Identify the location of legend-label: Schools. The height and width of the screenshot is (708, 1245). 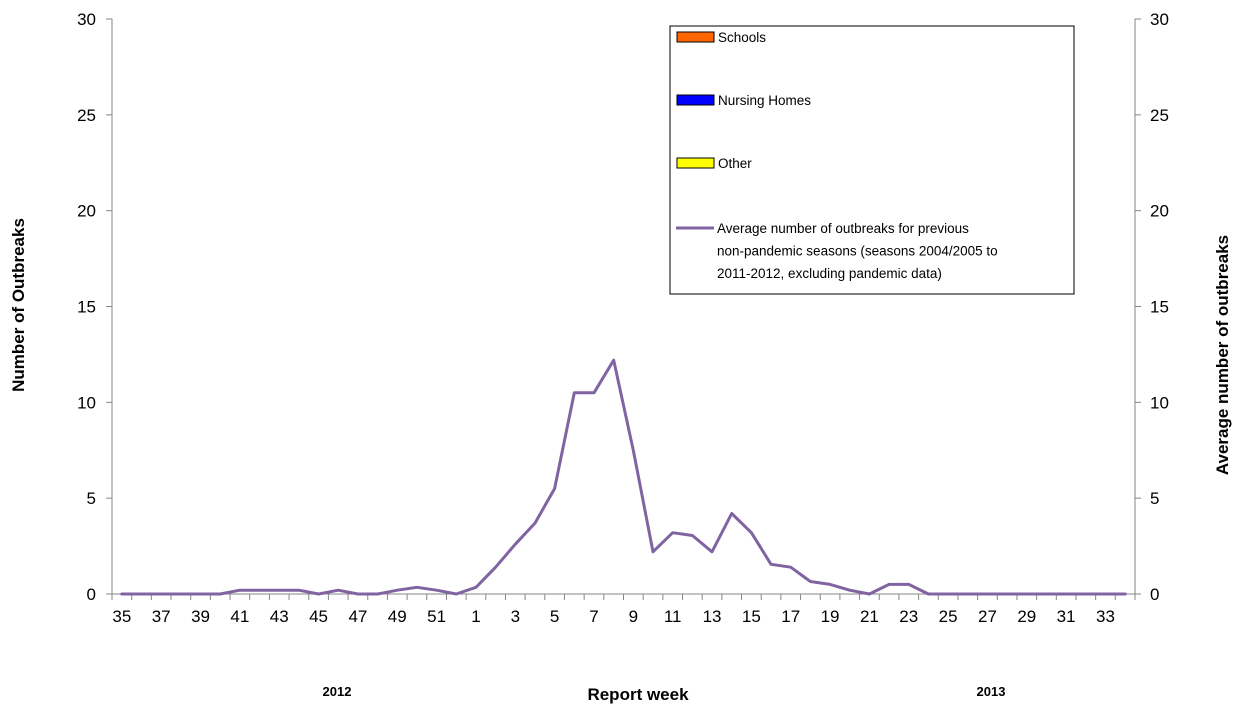
(742, 37).